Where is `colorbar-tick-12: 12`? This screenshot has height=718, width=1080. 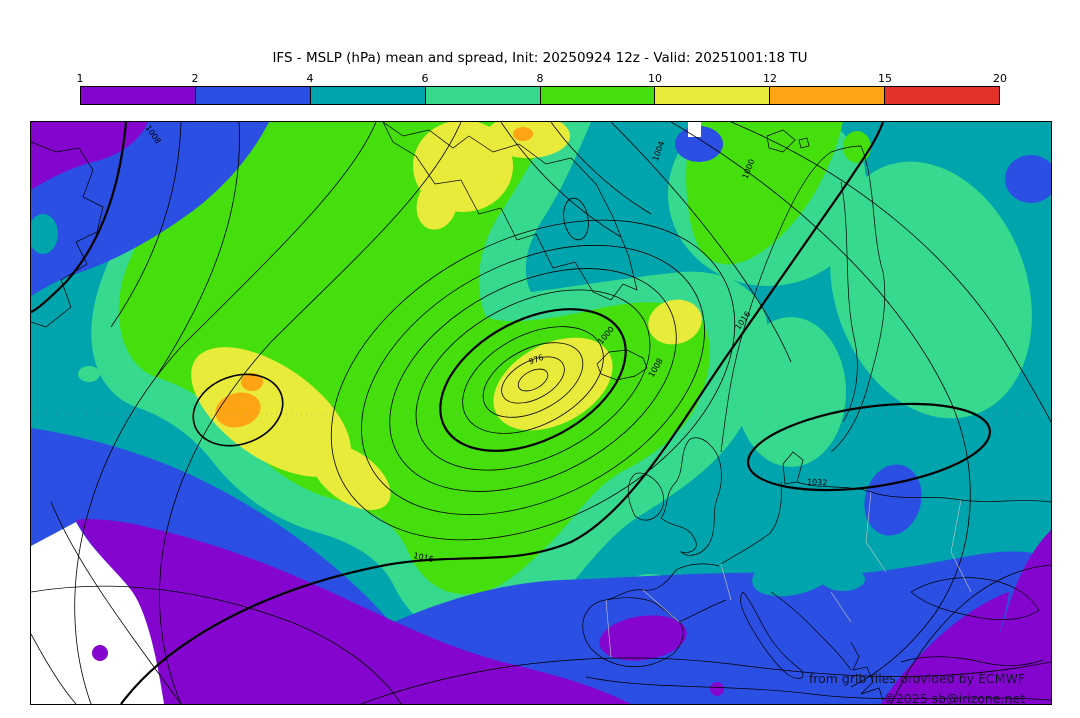 colorbar-tick-12: 12 is located at coordinates (770, 78).